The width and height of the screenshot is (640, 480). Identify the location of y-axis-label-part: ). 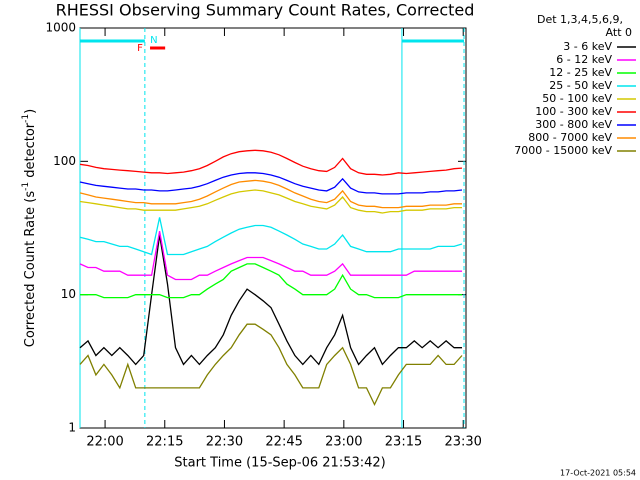
(30, 111).